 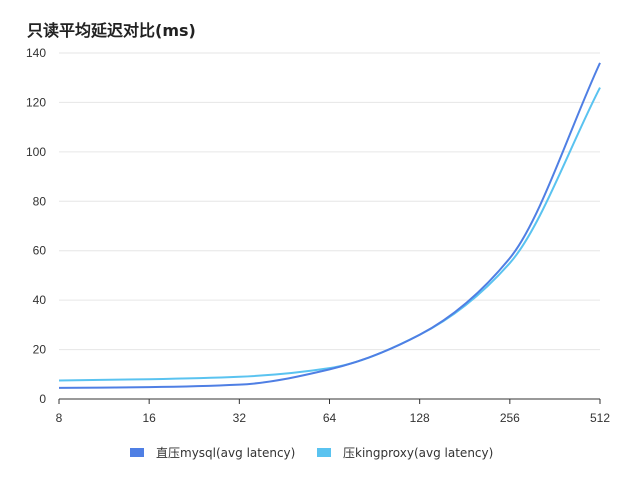 I want to click on x-tick-label: 256, so click(x=510, y=418).